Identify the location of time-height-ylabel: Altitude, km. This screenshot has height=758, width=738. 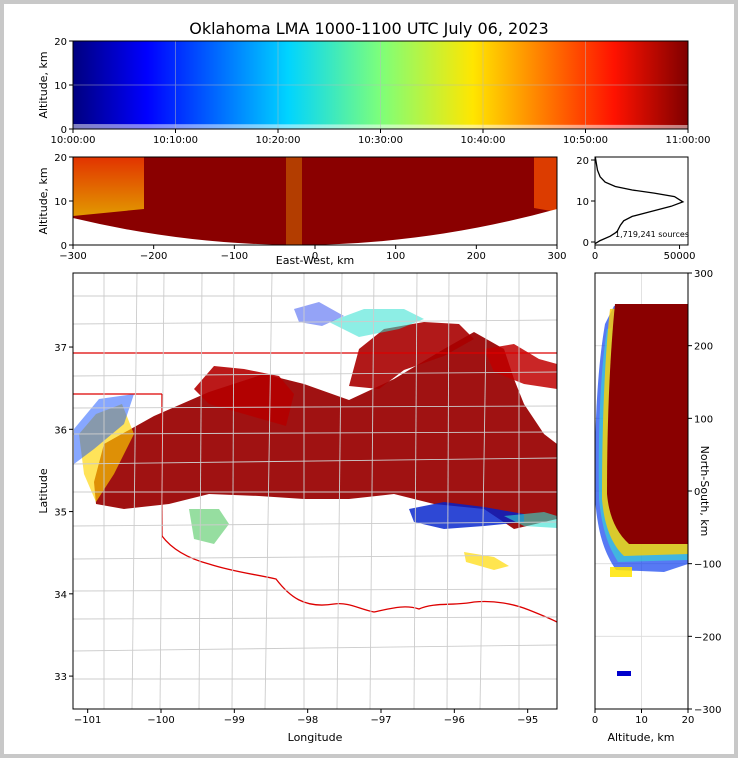
(43, 84).